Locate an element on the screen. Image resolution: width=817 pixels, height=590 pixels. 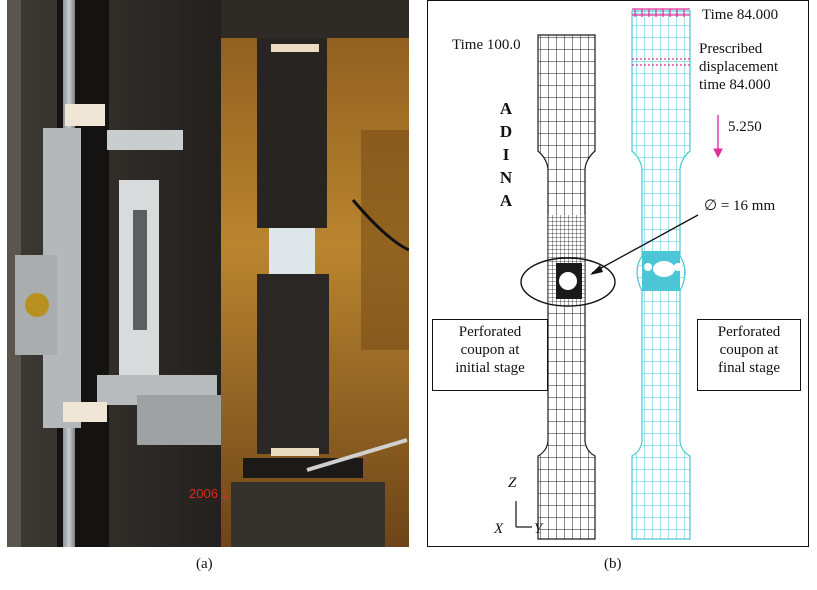
initial-box-line2: coupon at is located at coordinates (490, 350).